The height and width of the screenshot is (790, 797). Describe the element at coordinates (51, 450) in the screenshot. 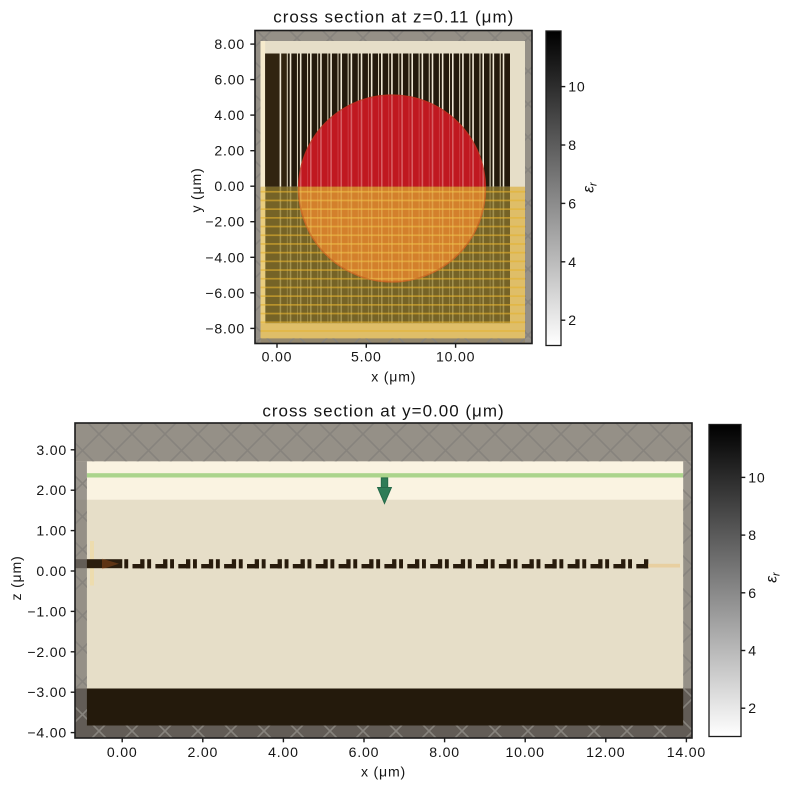

I see `svg-text: 3.00` at that location.